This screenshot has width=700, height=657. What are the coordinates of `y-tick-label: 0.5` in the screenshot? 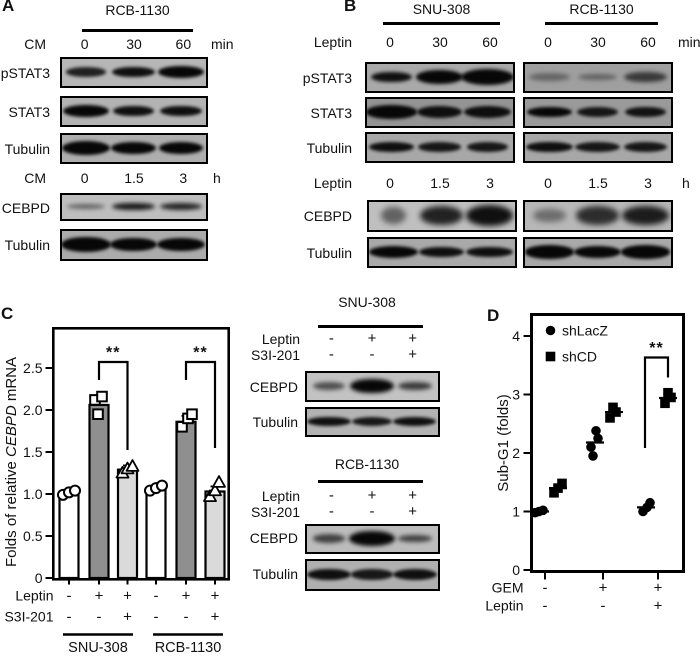 It's located at (33, 536).